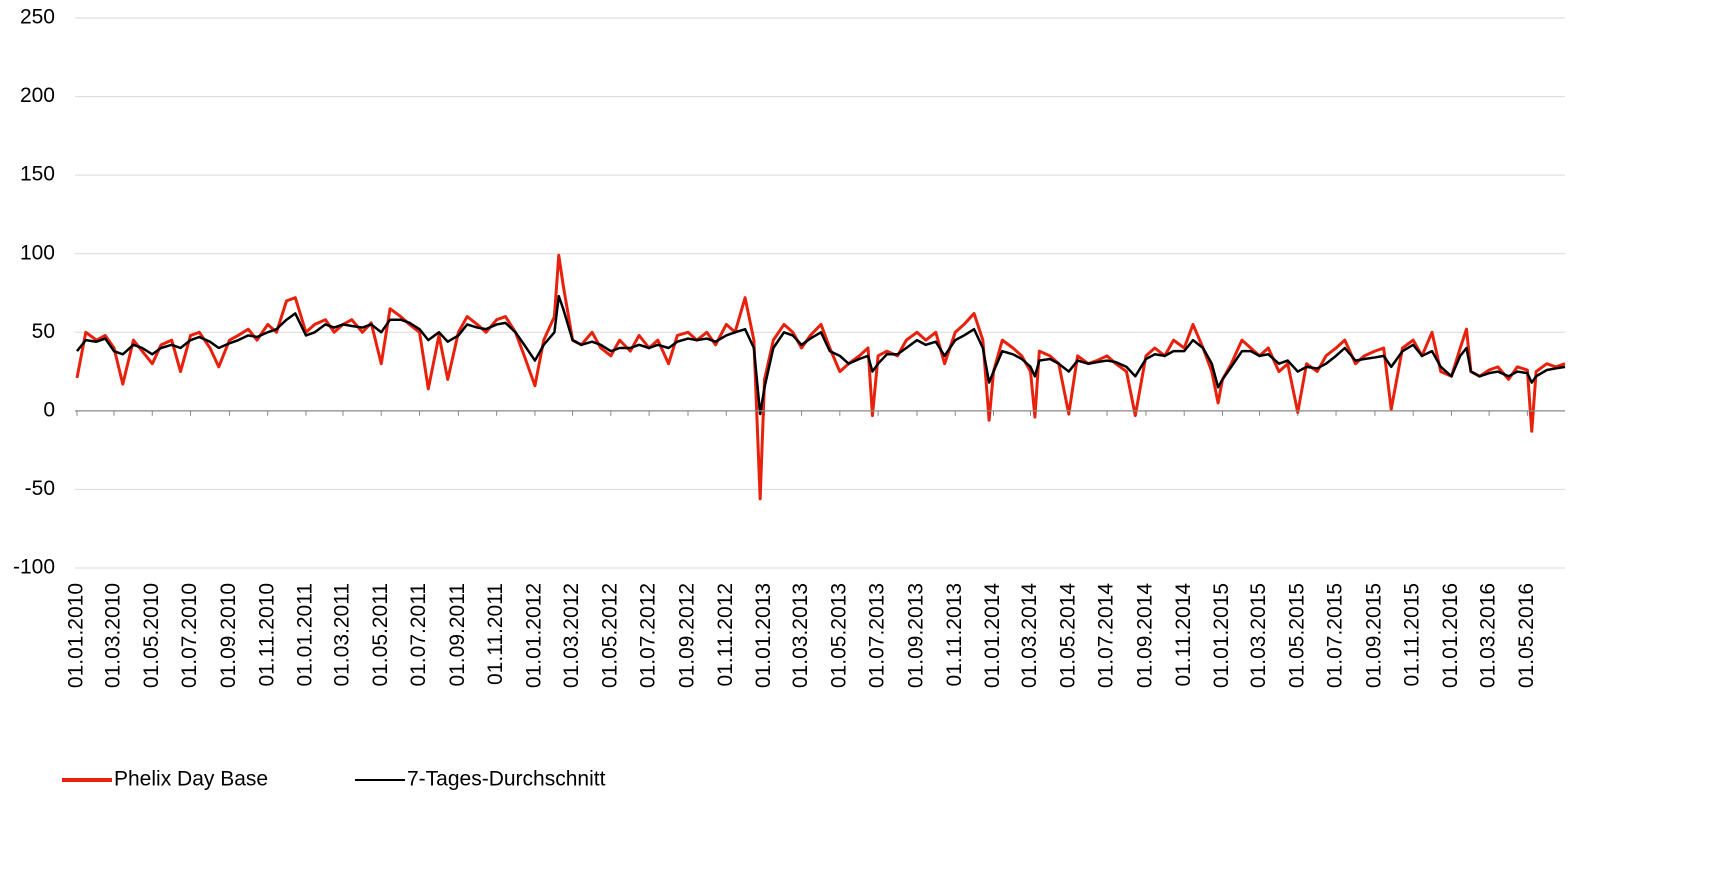 This screenshot has width=1729, height=875. What do you see at coordinates (1412, 635) in the screenshot?
I see `x-tick-label: 01.11.2015` at bounding box center [1412, 635].